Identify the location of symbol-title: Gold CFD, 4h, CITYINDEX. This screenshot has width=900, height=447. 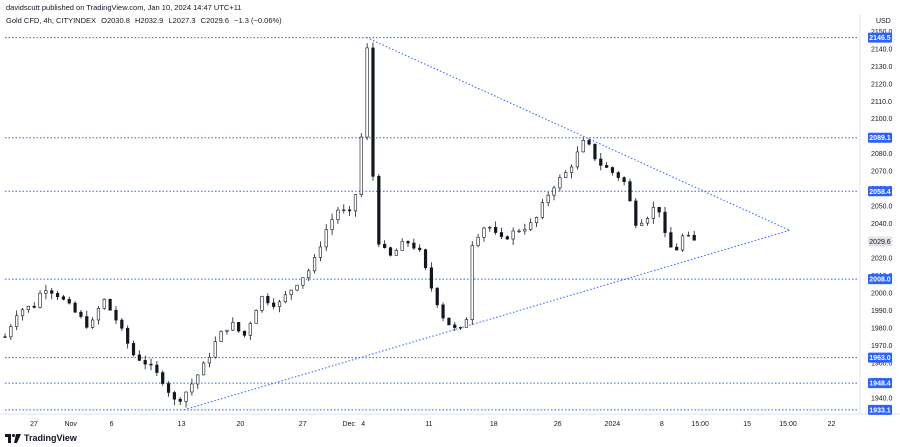
(51, 20).